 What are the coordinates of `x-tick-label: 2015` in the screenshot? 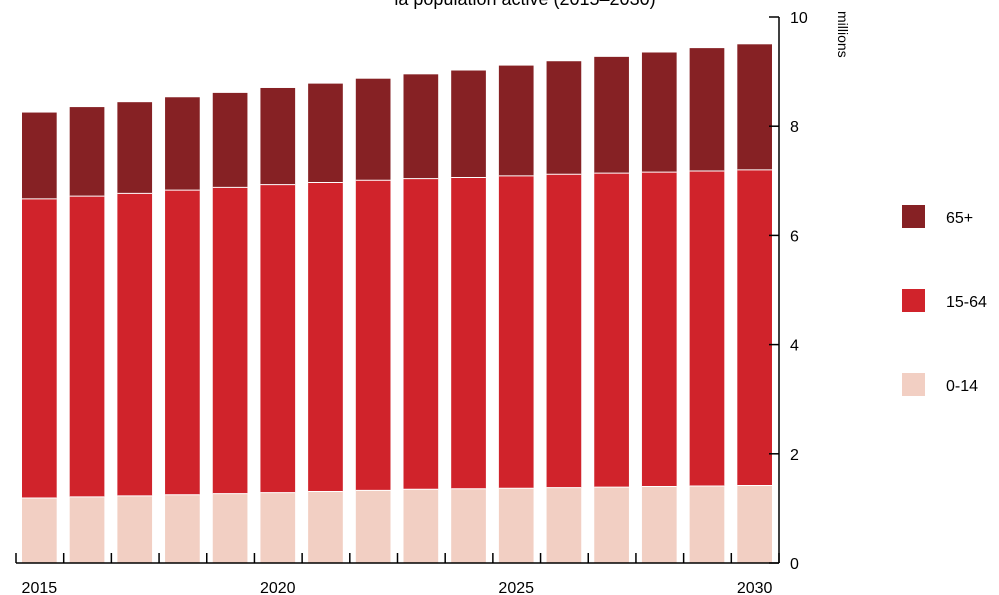 It's located at (40, 587).